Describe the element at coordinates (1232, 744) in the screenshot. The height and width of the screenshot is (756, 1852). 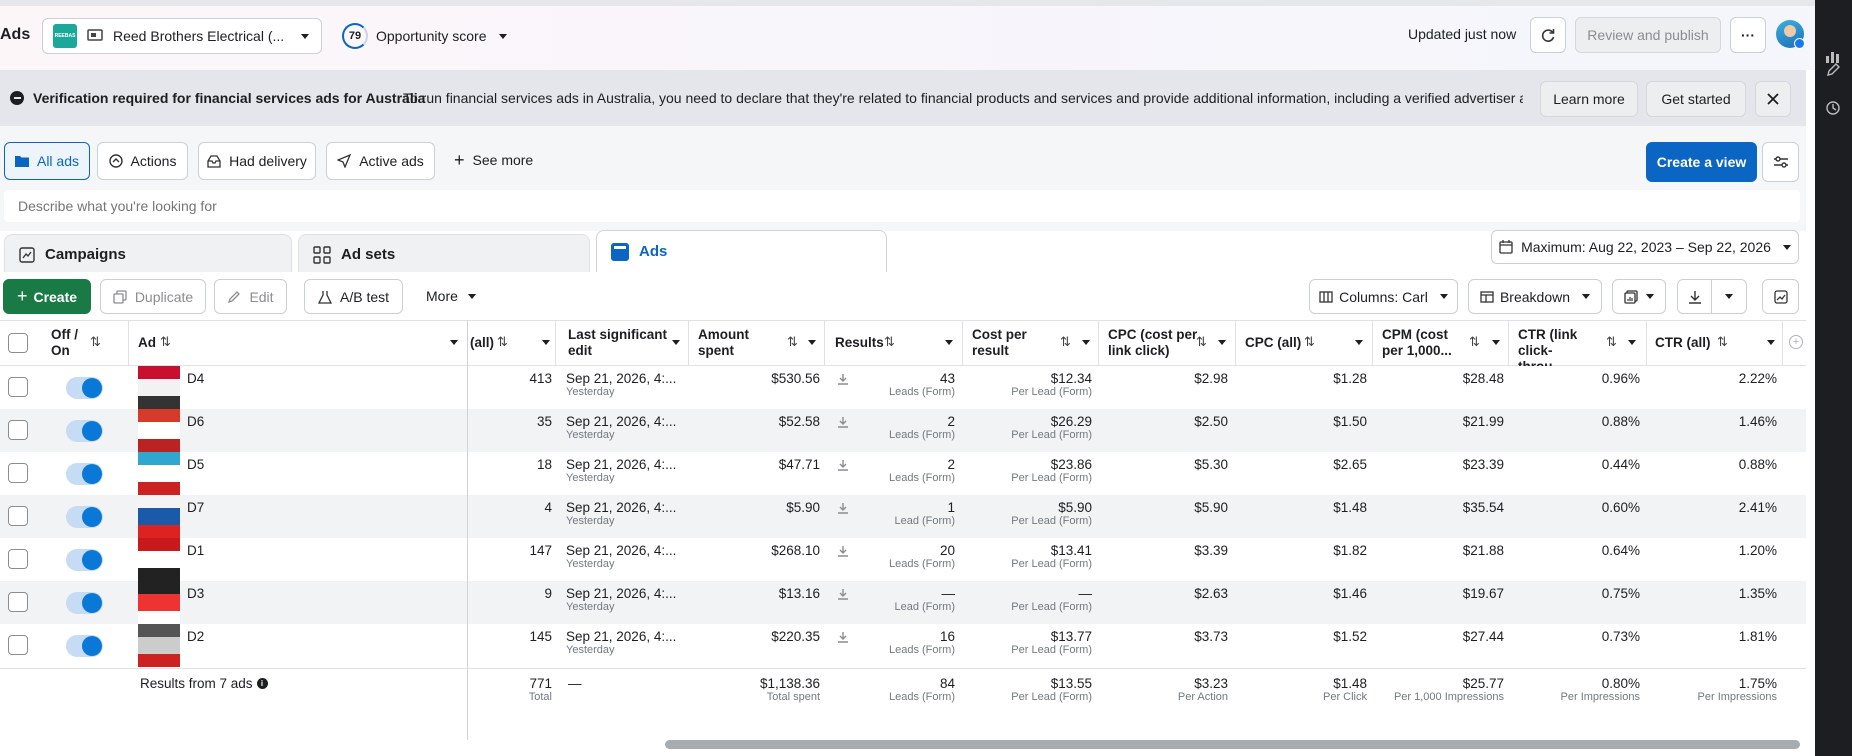
I see `horizontal-scrollbar` at that location.